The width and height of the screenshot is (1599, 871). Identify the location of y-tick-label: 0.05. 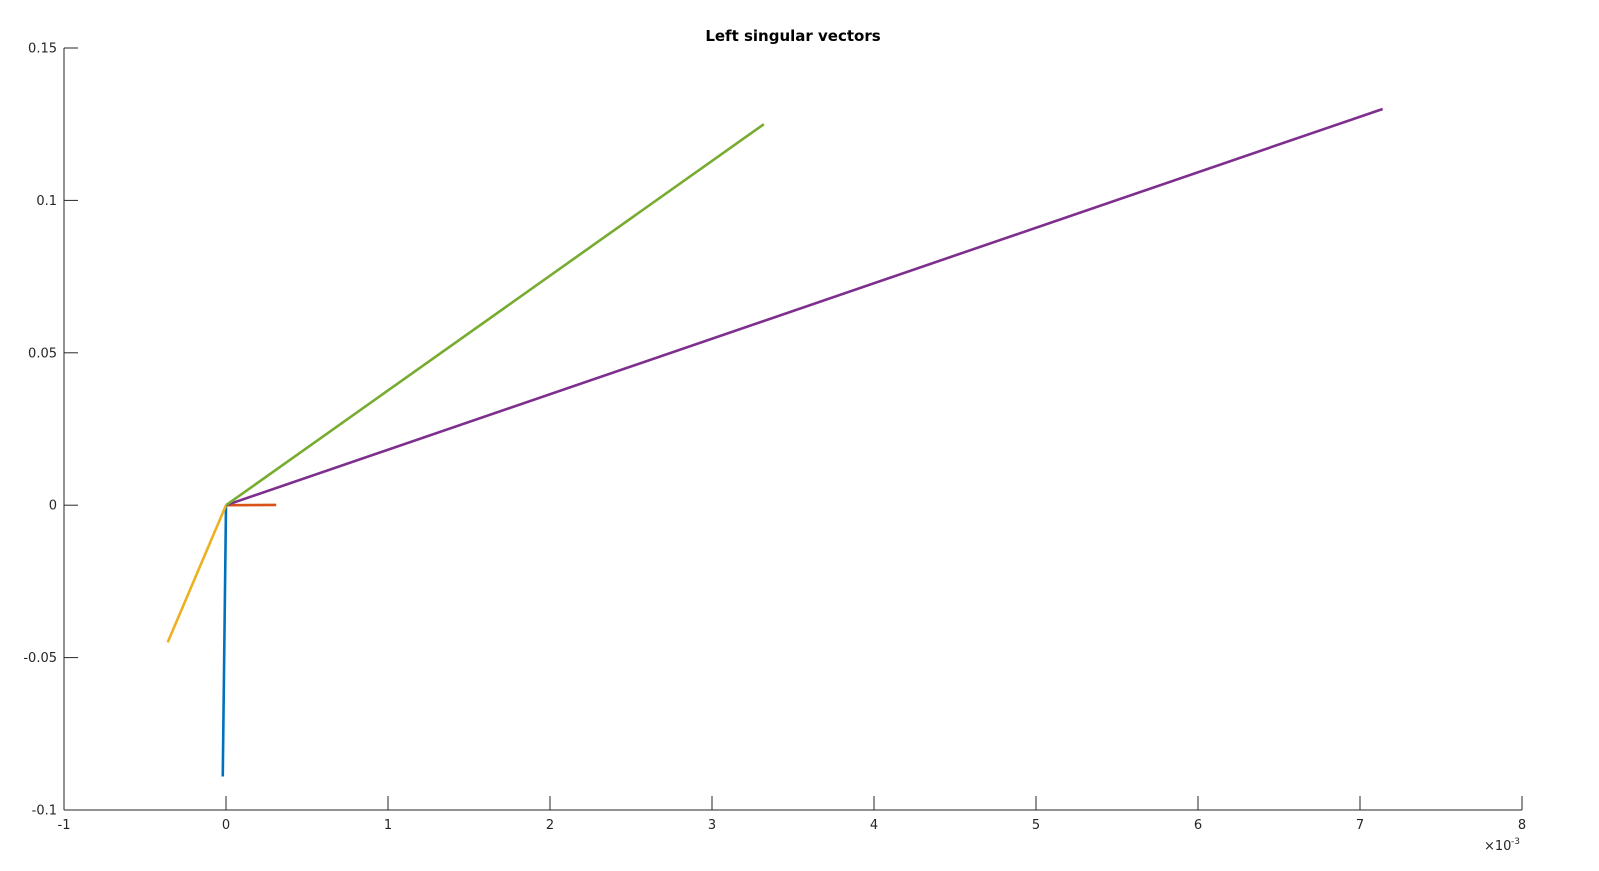
(42, 353).